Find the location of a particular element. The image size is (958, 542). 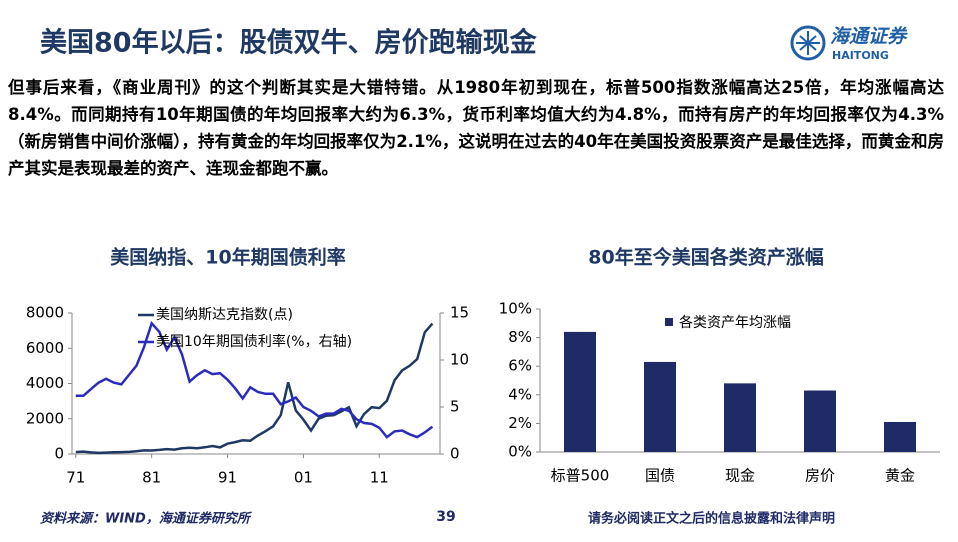

legend-label: 各类资产年均涨幅 is located at coordinates (735, 323).